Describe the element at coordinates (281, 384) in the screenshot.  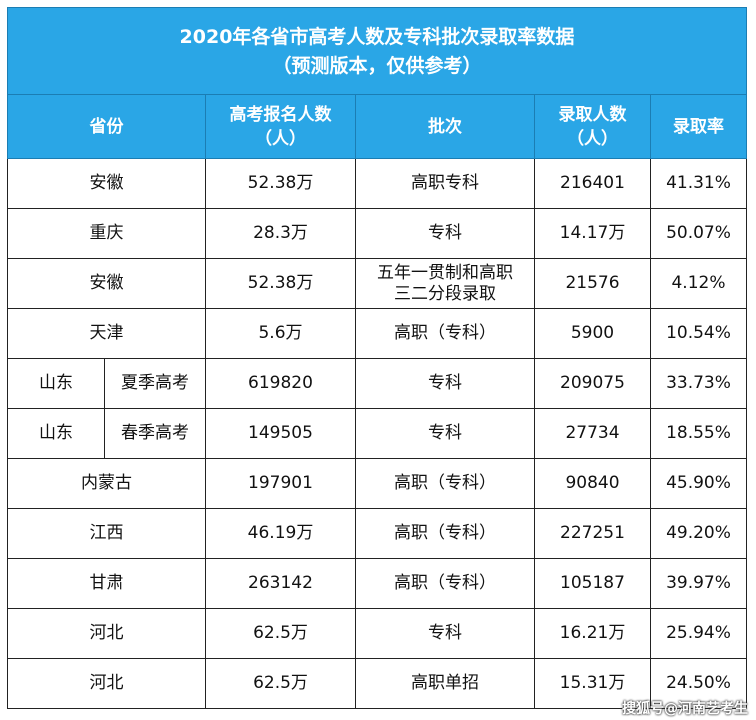
I see `applicants-cell: 619820` at that location.